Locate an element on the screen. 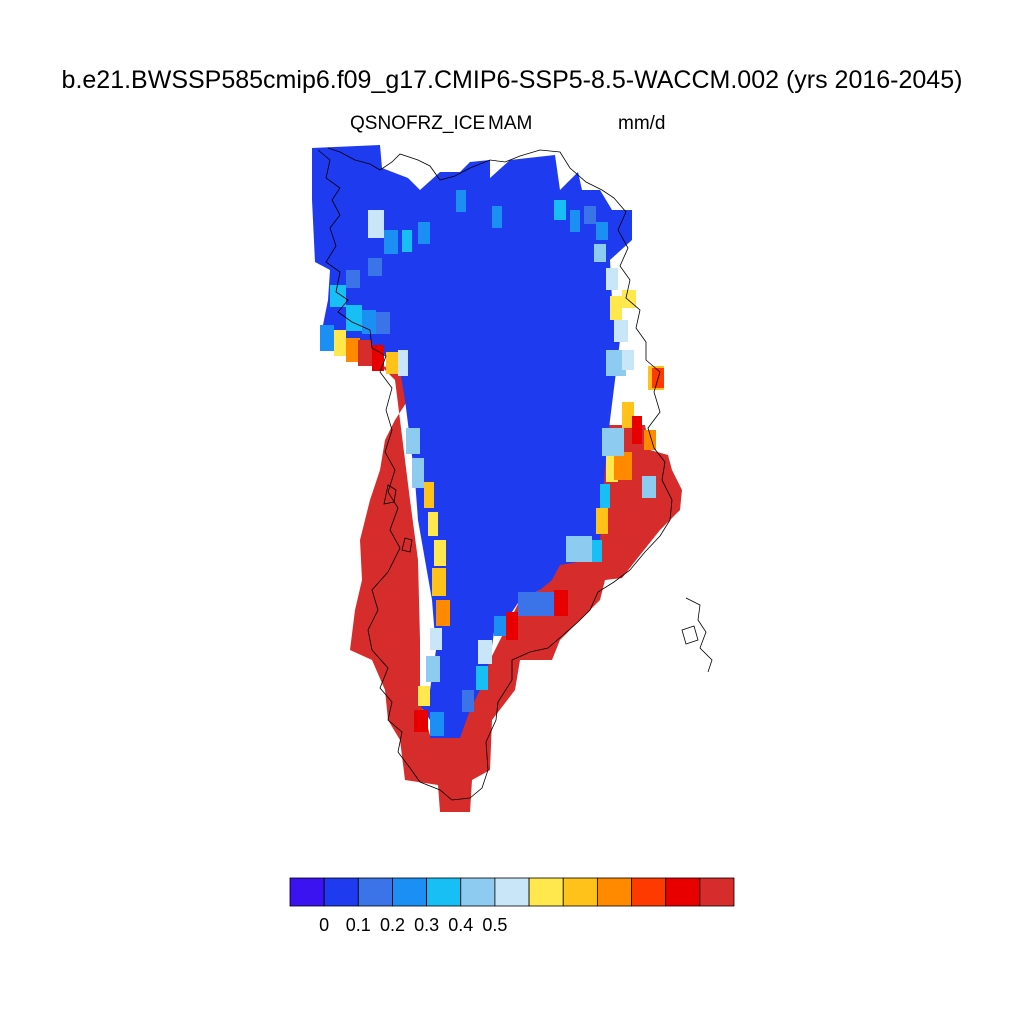  colorbar-labels: 0 0.1 0.2 0.3 0.4 0.5 is located at coordinates (413, 925).